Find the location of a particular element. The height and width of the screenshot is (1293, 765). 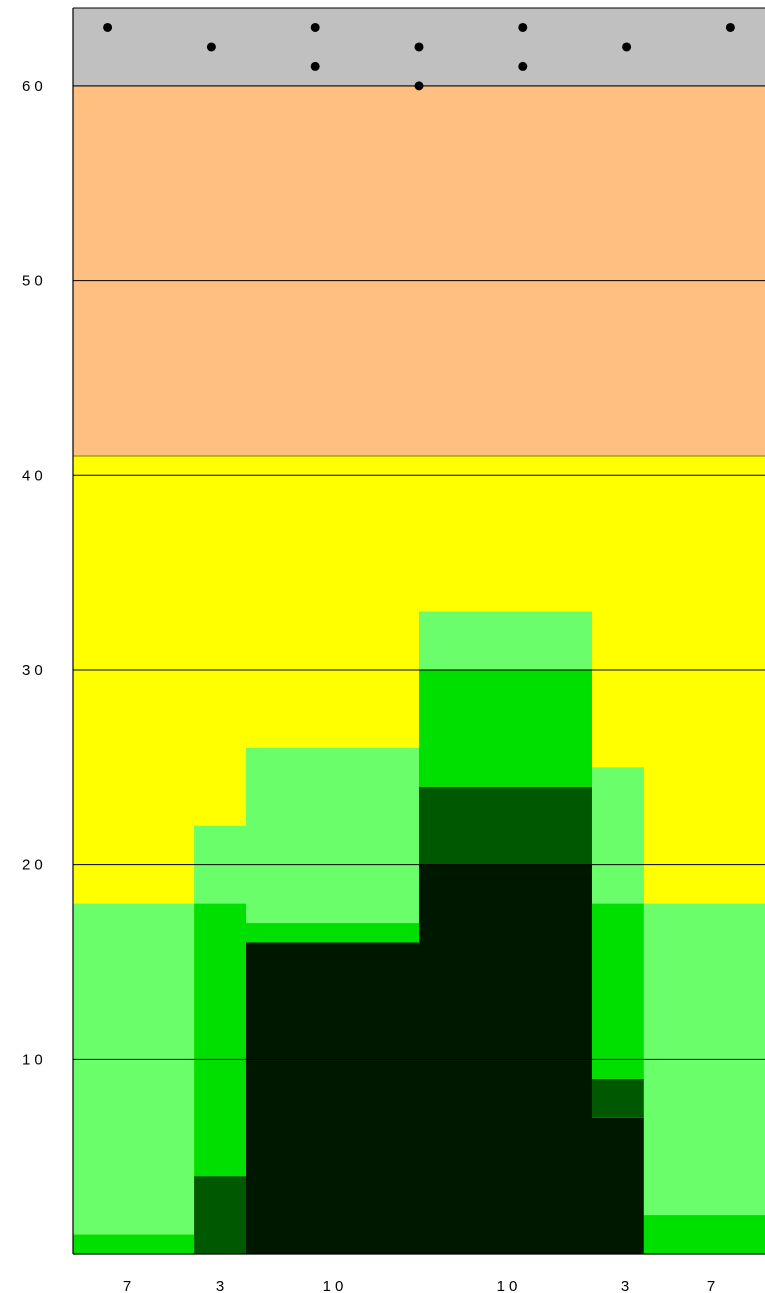

y-tick-labels: 10 20 30 40 50 60 is located at coordinates (34, 573).